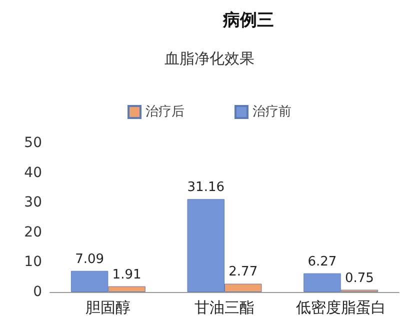  What do you see at coordinates (224, 307) in the screenshot?
I see `x-tick-label: 甘油三酯` at bounding box center [224, 307].